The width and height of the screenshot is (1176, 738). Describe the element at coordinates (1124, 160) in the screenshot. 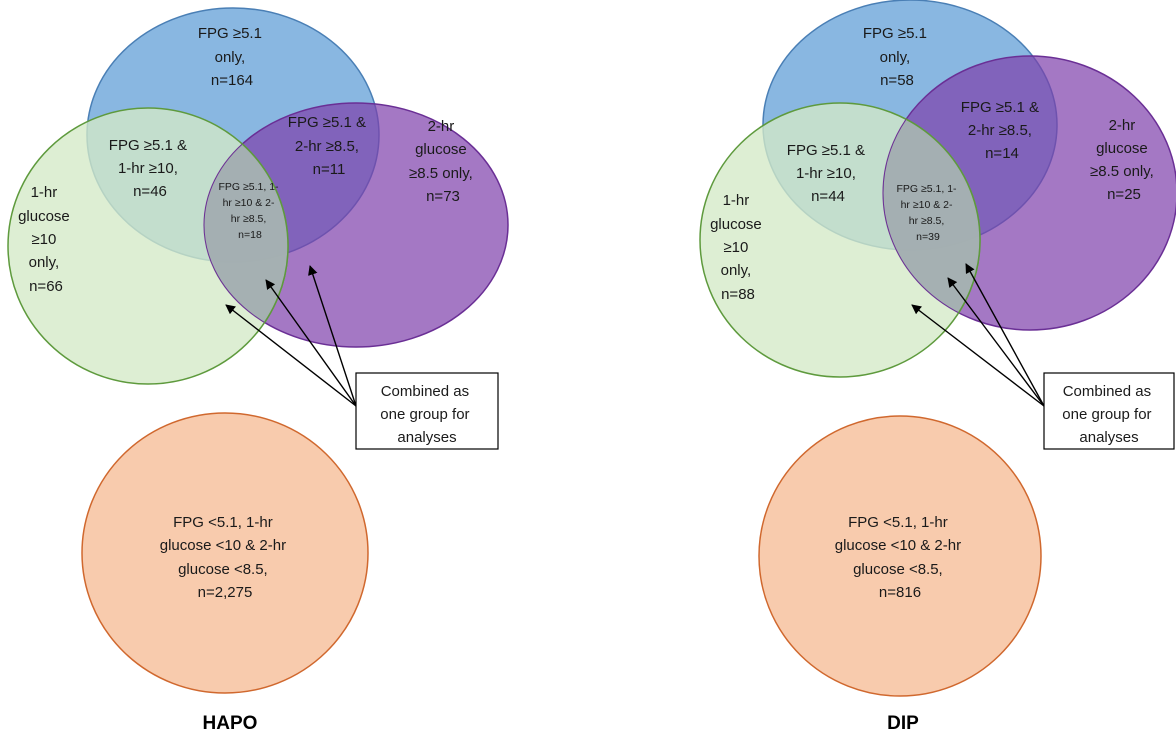

I see `dip-2hr-only-label: 2-hr glucose ≥8.5 only, n=25` at that location.